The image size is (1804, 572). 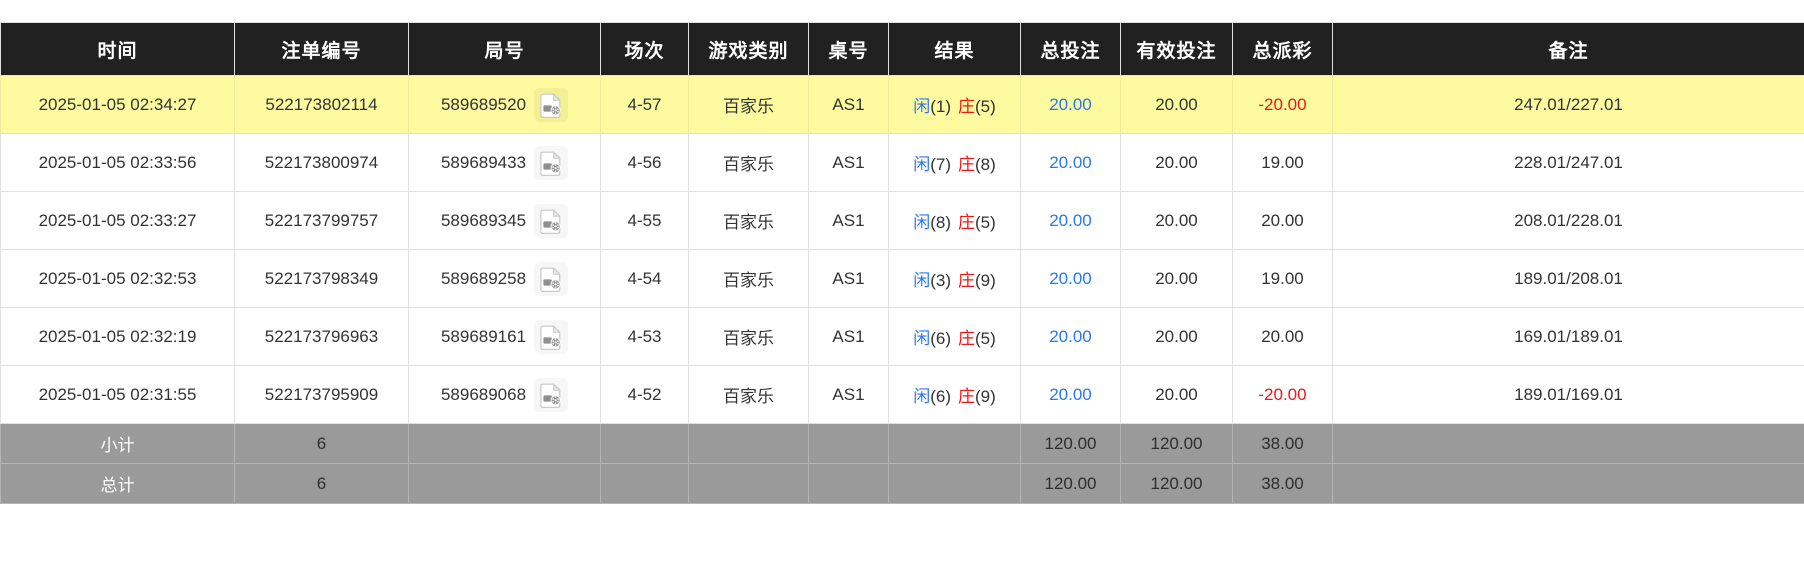 What do you see at coordinates (483, 336) in the screenshot?
I see `round-no-text: 589689161` at bounding box center [483, 336].